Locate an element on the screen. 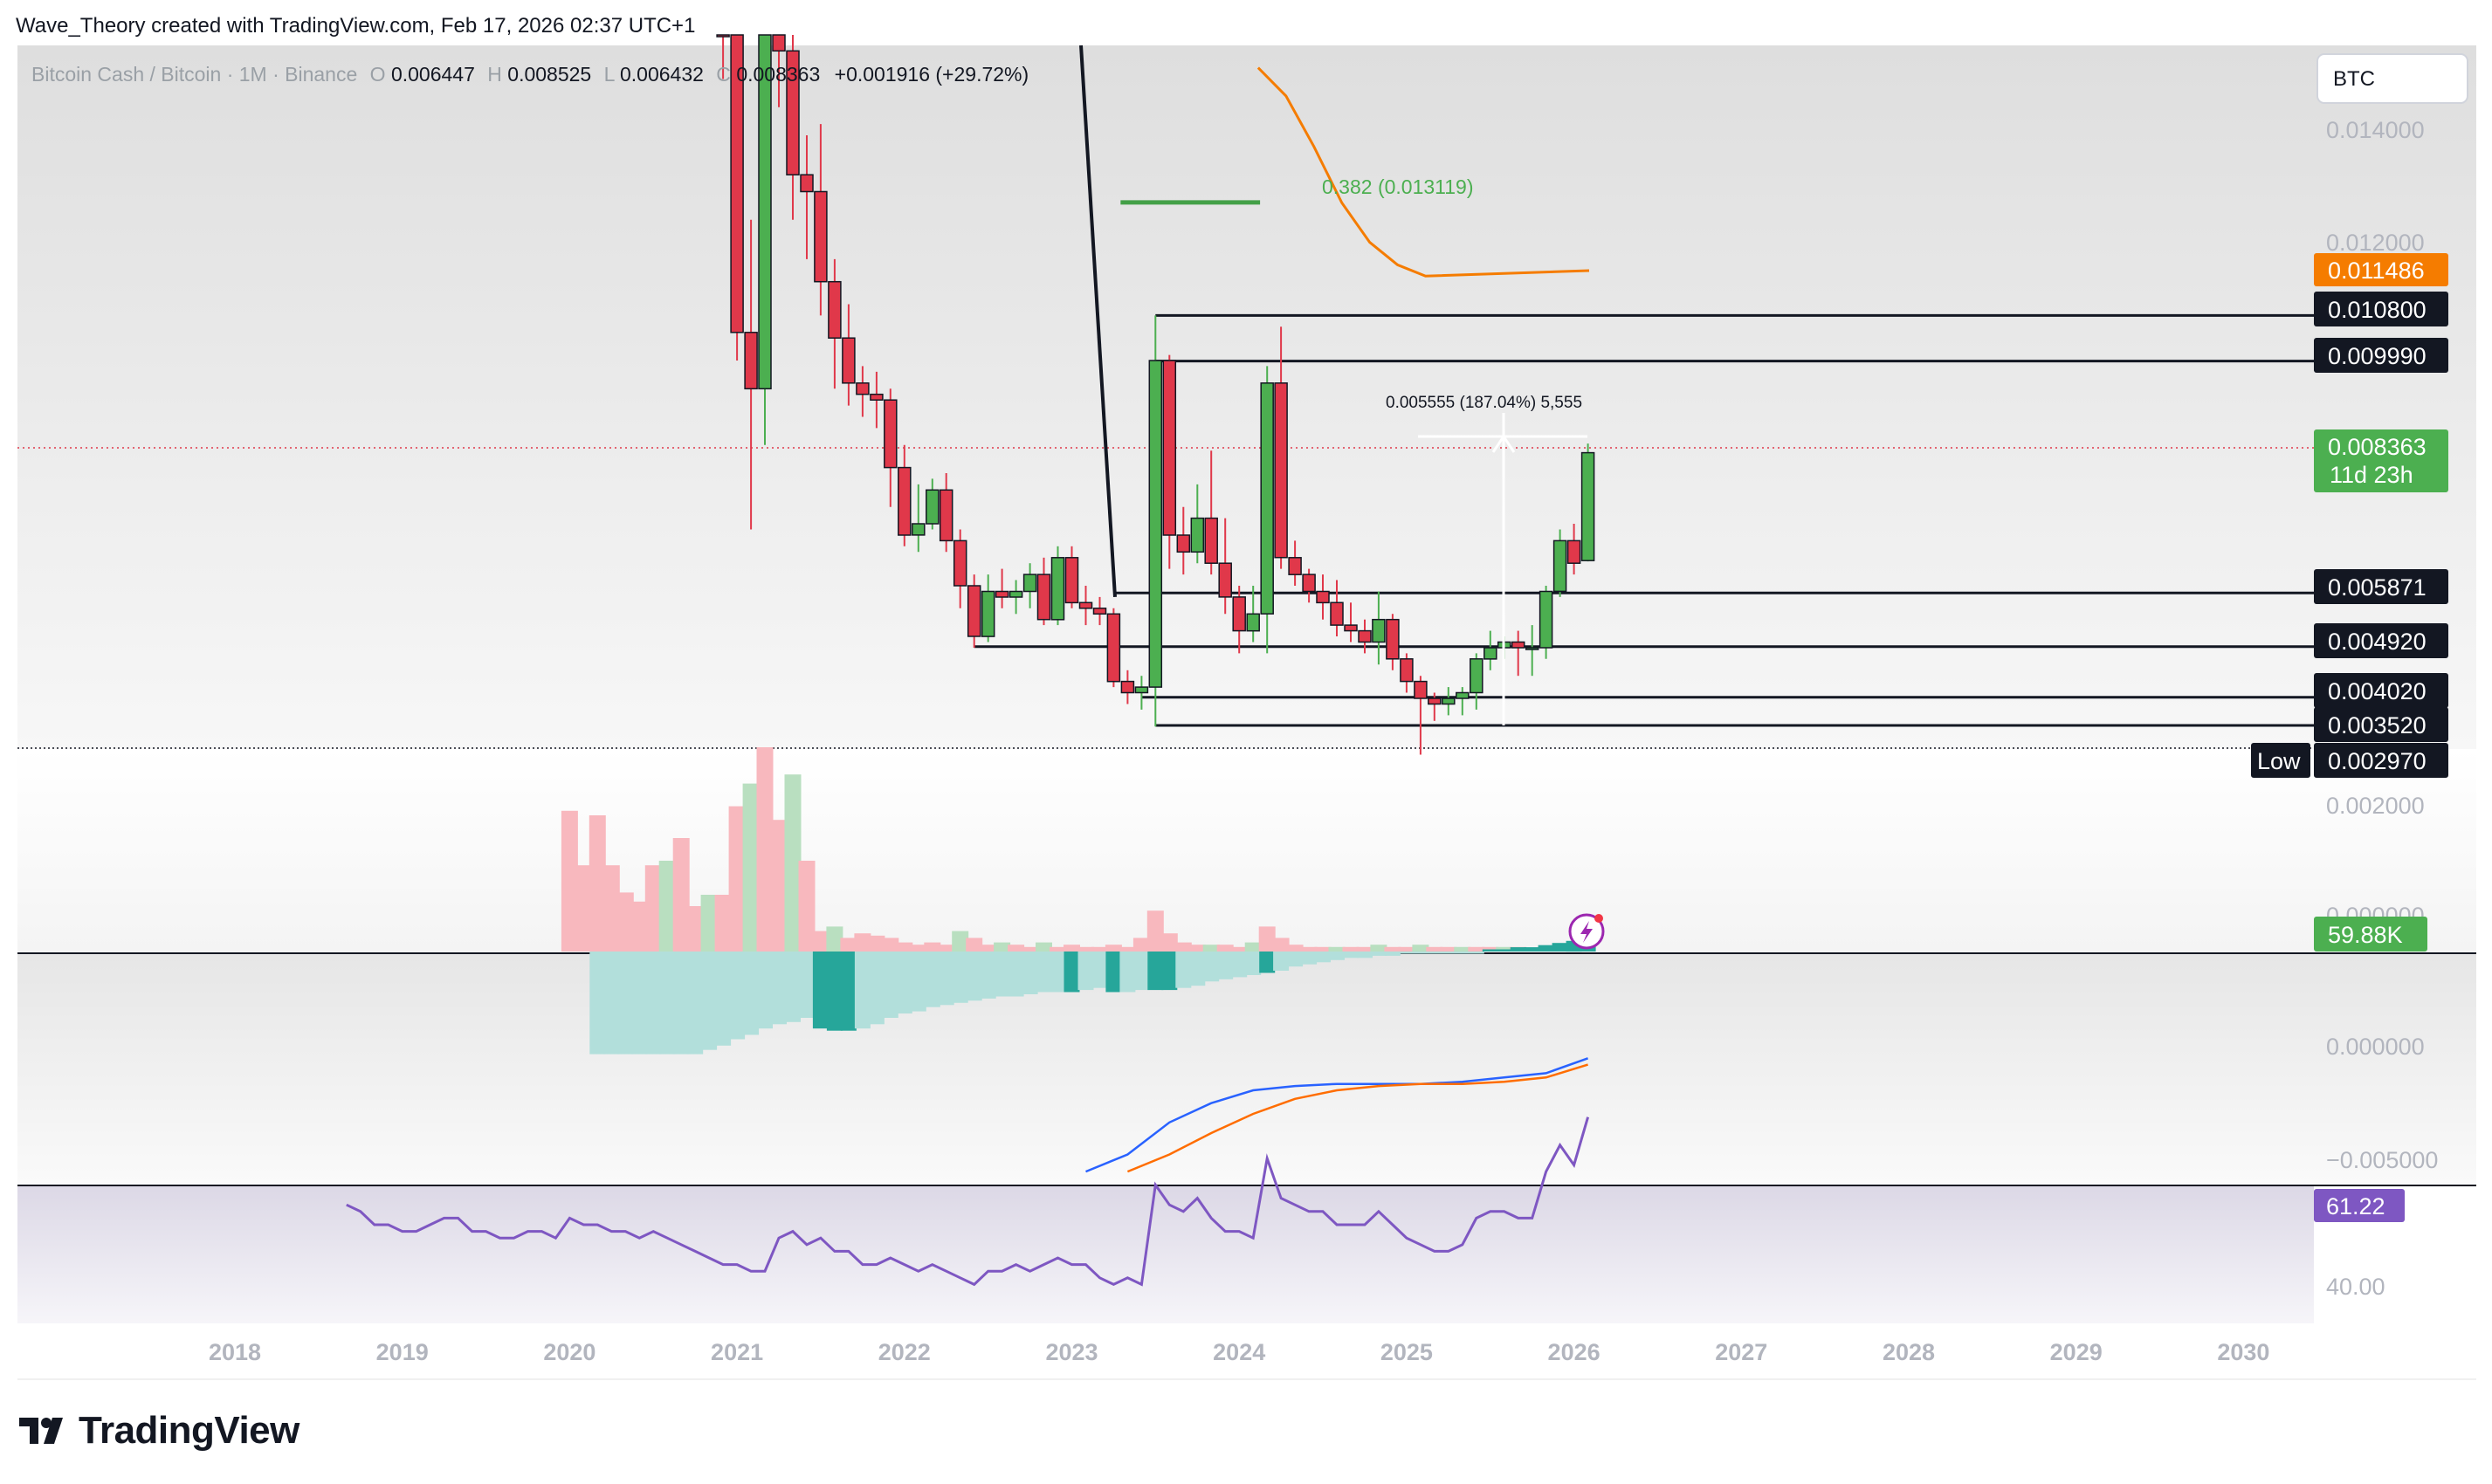 This screenshot has height=1484, width=2492. lightning-icon is located at coordinates (1586, 932).